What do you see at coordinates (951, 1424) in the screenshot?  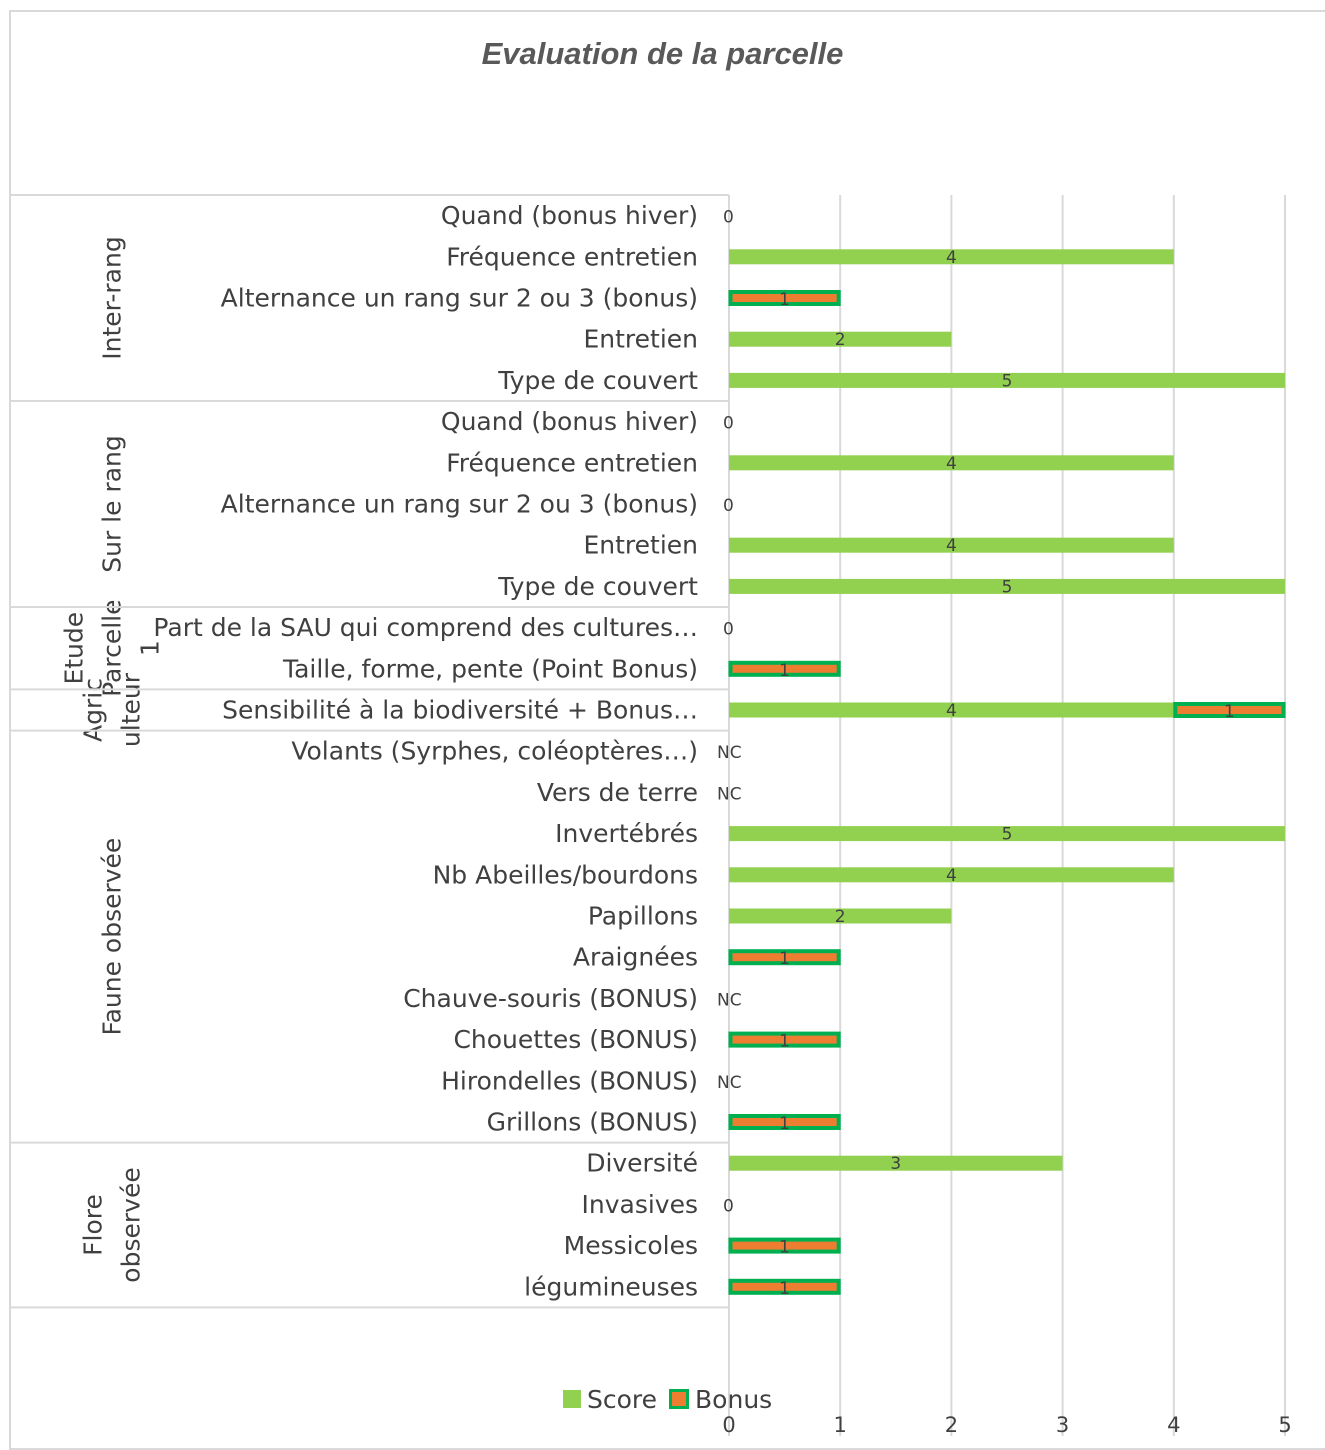 I see `x-tick-label: 2` at bounding box center [951, 1424].